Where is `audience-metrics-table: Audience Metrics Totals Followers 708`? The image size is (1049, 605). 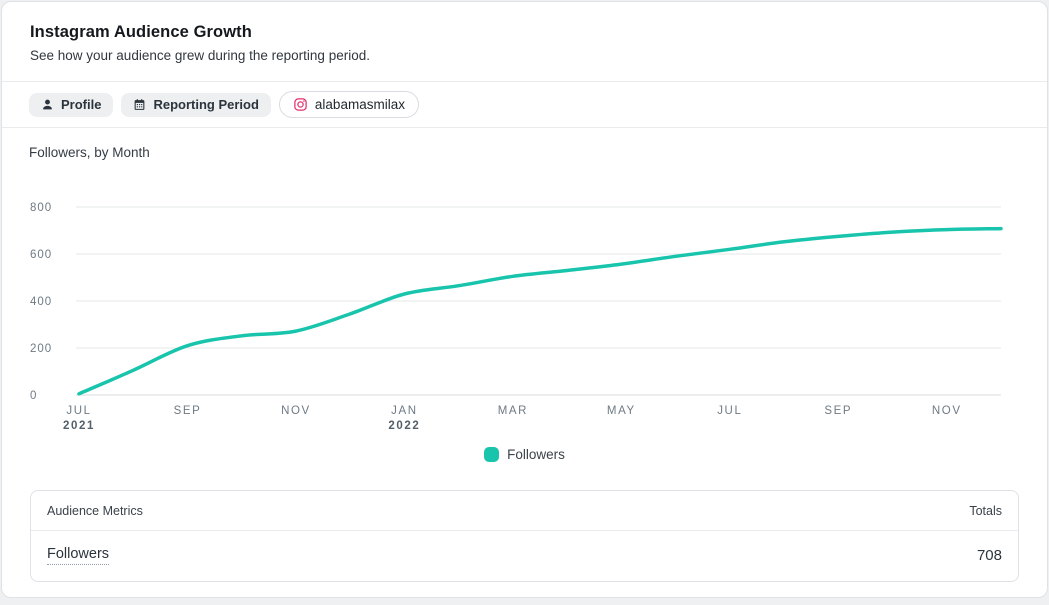
audience-metrics-table: Audience Metrics Totals Followers 708 is located at coordinates (524, 536).